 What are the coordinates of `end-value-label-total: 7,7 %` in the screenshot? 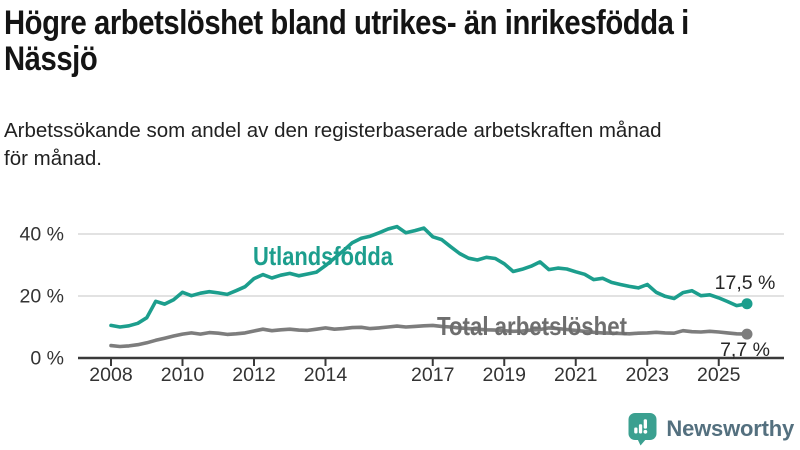 It's located at (745, 350).